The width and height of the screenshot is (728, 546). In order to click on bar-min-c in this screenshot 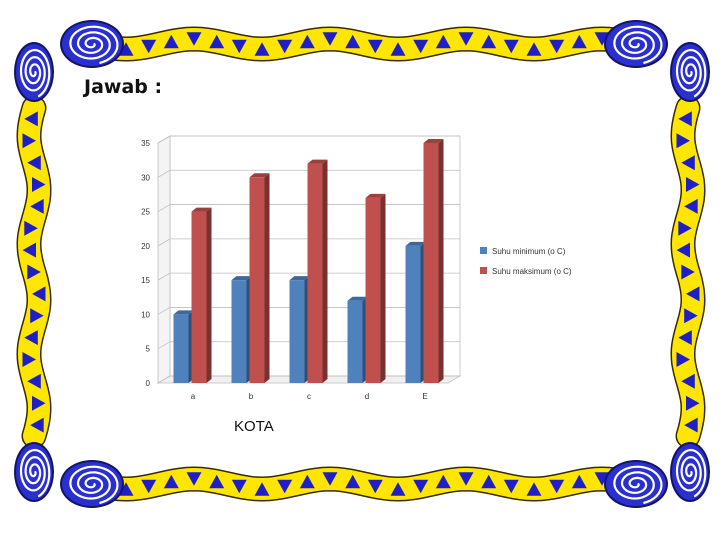, I will do `click(299, 329)`.